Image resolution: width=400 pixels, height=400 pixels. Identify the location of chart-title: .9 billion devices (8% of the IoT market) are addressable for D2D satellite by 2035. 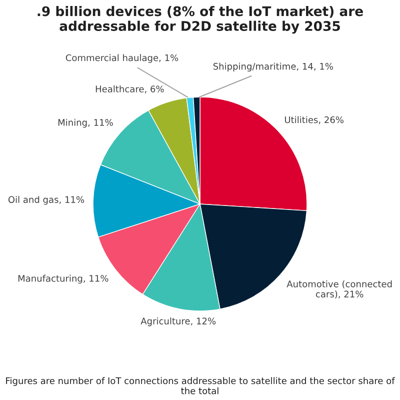
(200, 20).